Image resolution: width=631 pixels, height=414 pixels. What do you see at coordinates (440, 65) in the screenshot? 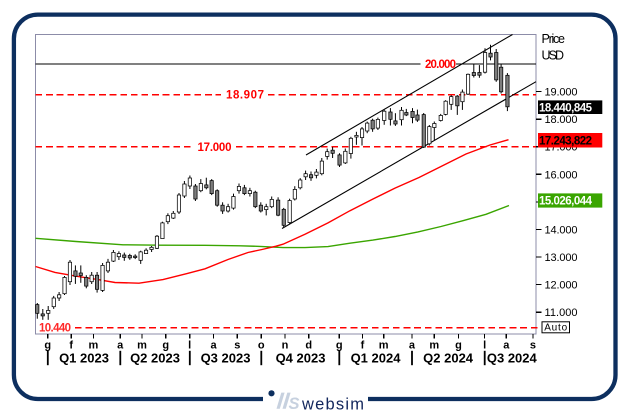
I see `svg-text: 20.000` at bounding box center [440, 65].